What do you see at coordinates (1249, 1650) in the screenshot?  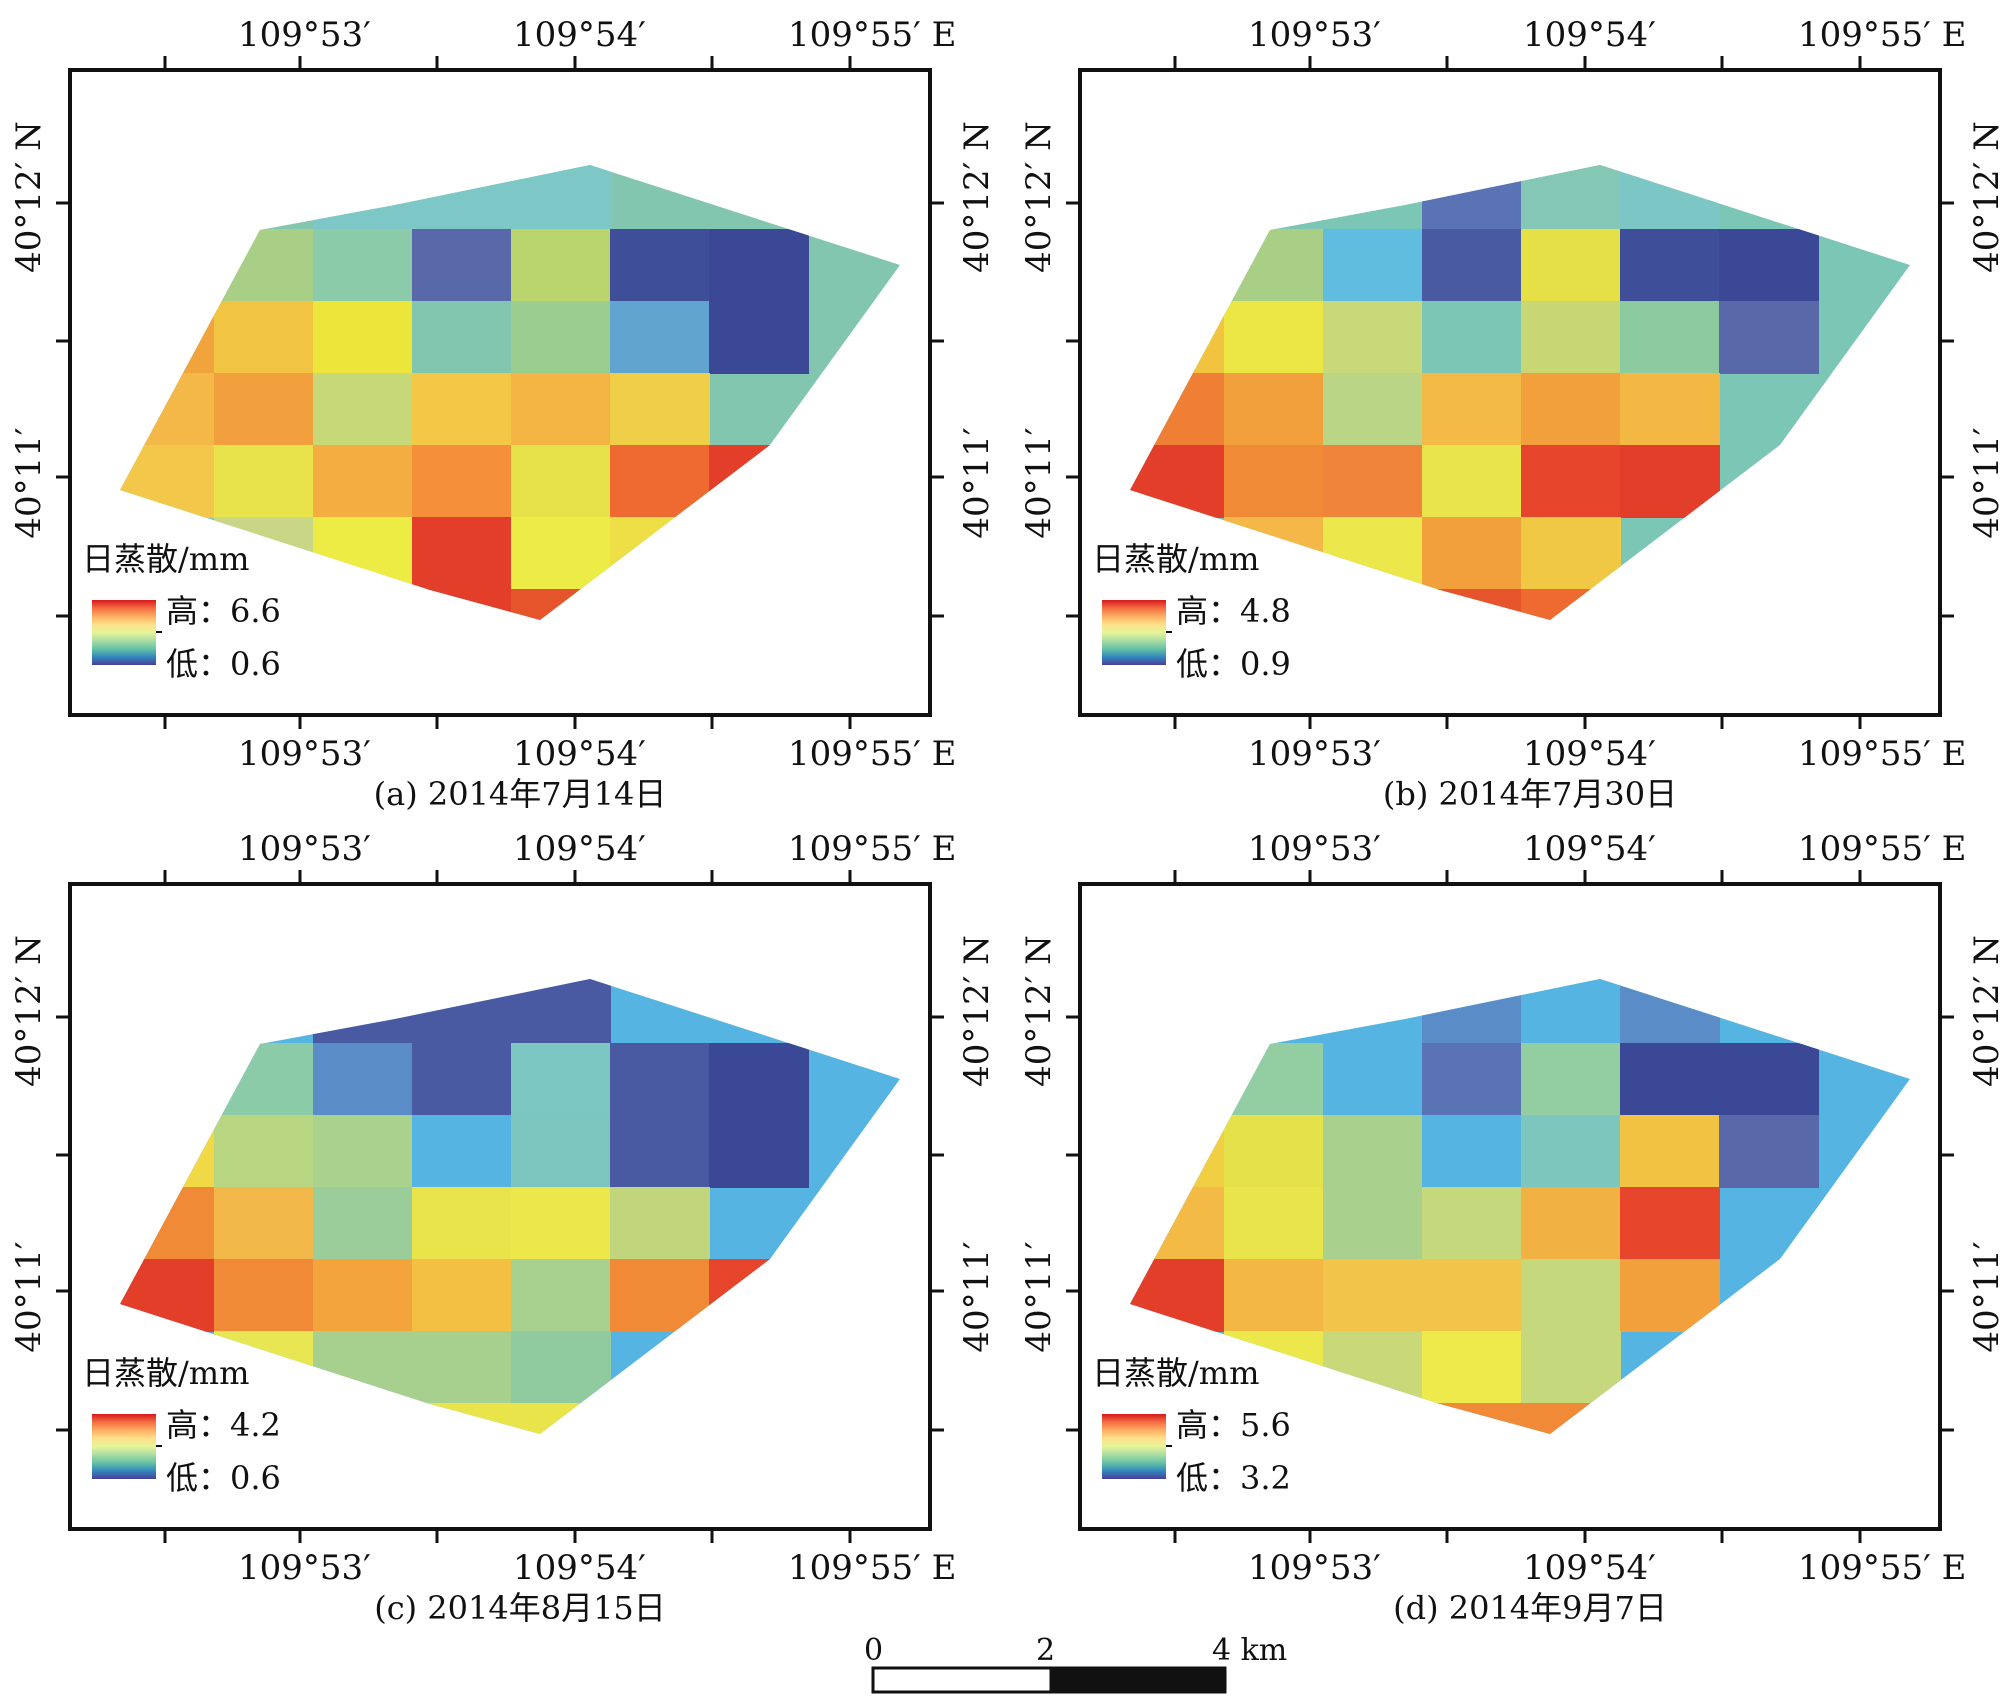 I see `scale-bar-label-4km: 4 km` at bounding box center [1249, 1650].